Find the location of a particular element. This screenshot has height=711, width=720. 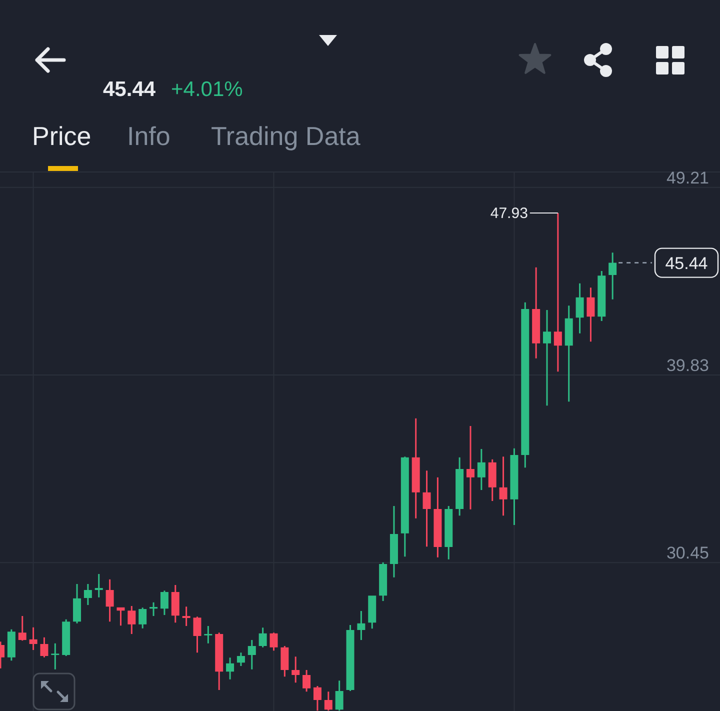

y-tick-label: 39.83 is located at coordinates (687, 365).